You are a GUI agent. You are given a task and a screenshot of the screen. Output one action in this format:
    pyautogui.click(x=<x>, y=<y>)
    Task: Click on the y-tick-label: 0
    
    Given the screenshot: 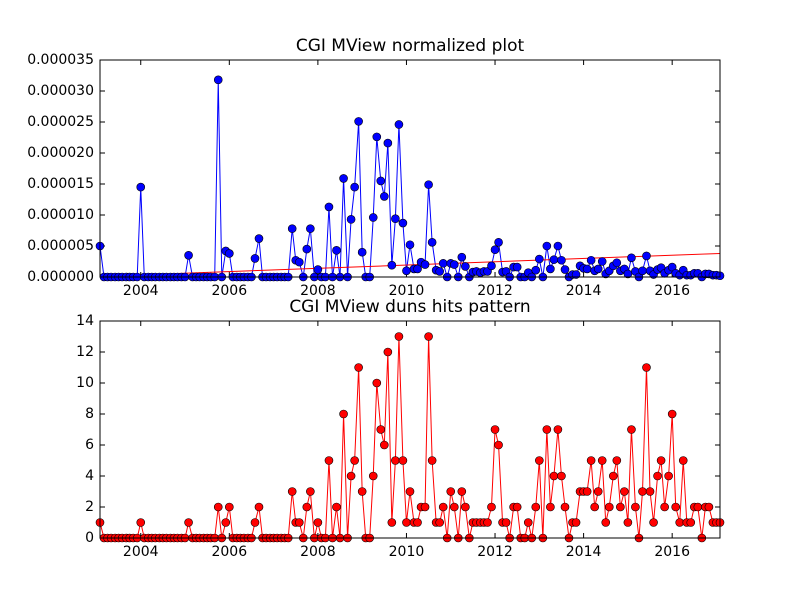 What is the action you would take?
    pyautogui.click(x=89, y=538)
    